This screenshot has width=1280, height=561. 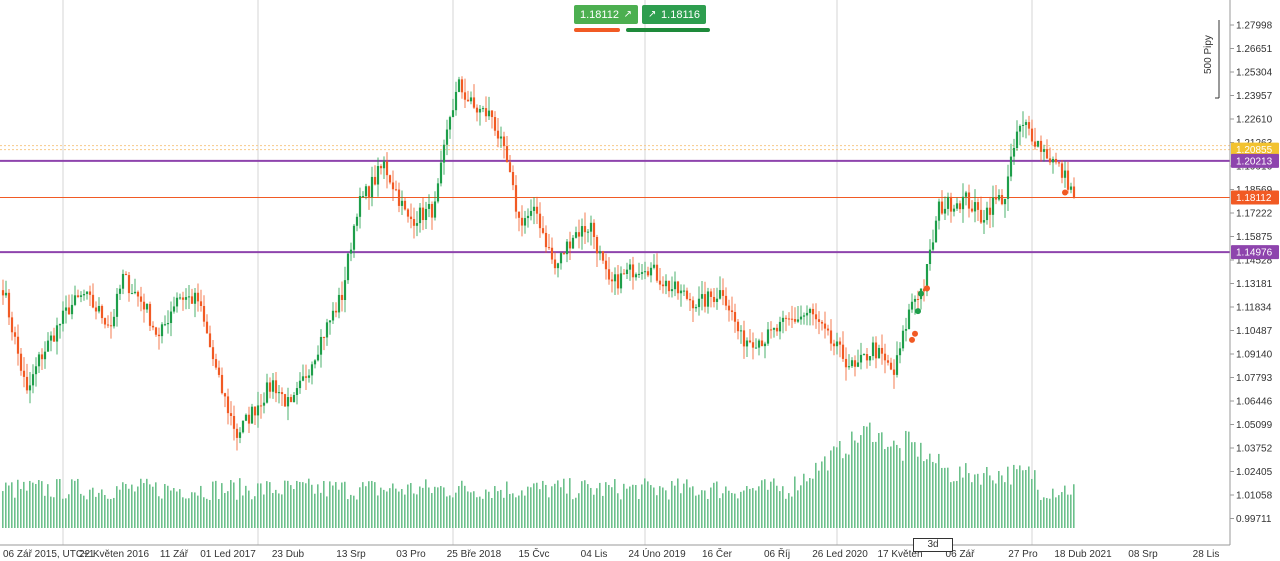 What do you see at coordinates (1255, 149) in the screenshot?
I see `marker-price-tag: 1.20855` at bounding box center [1255, 149].